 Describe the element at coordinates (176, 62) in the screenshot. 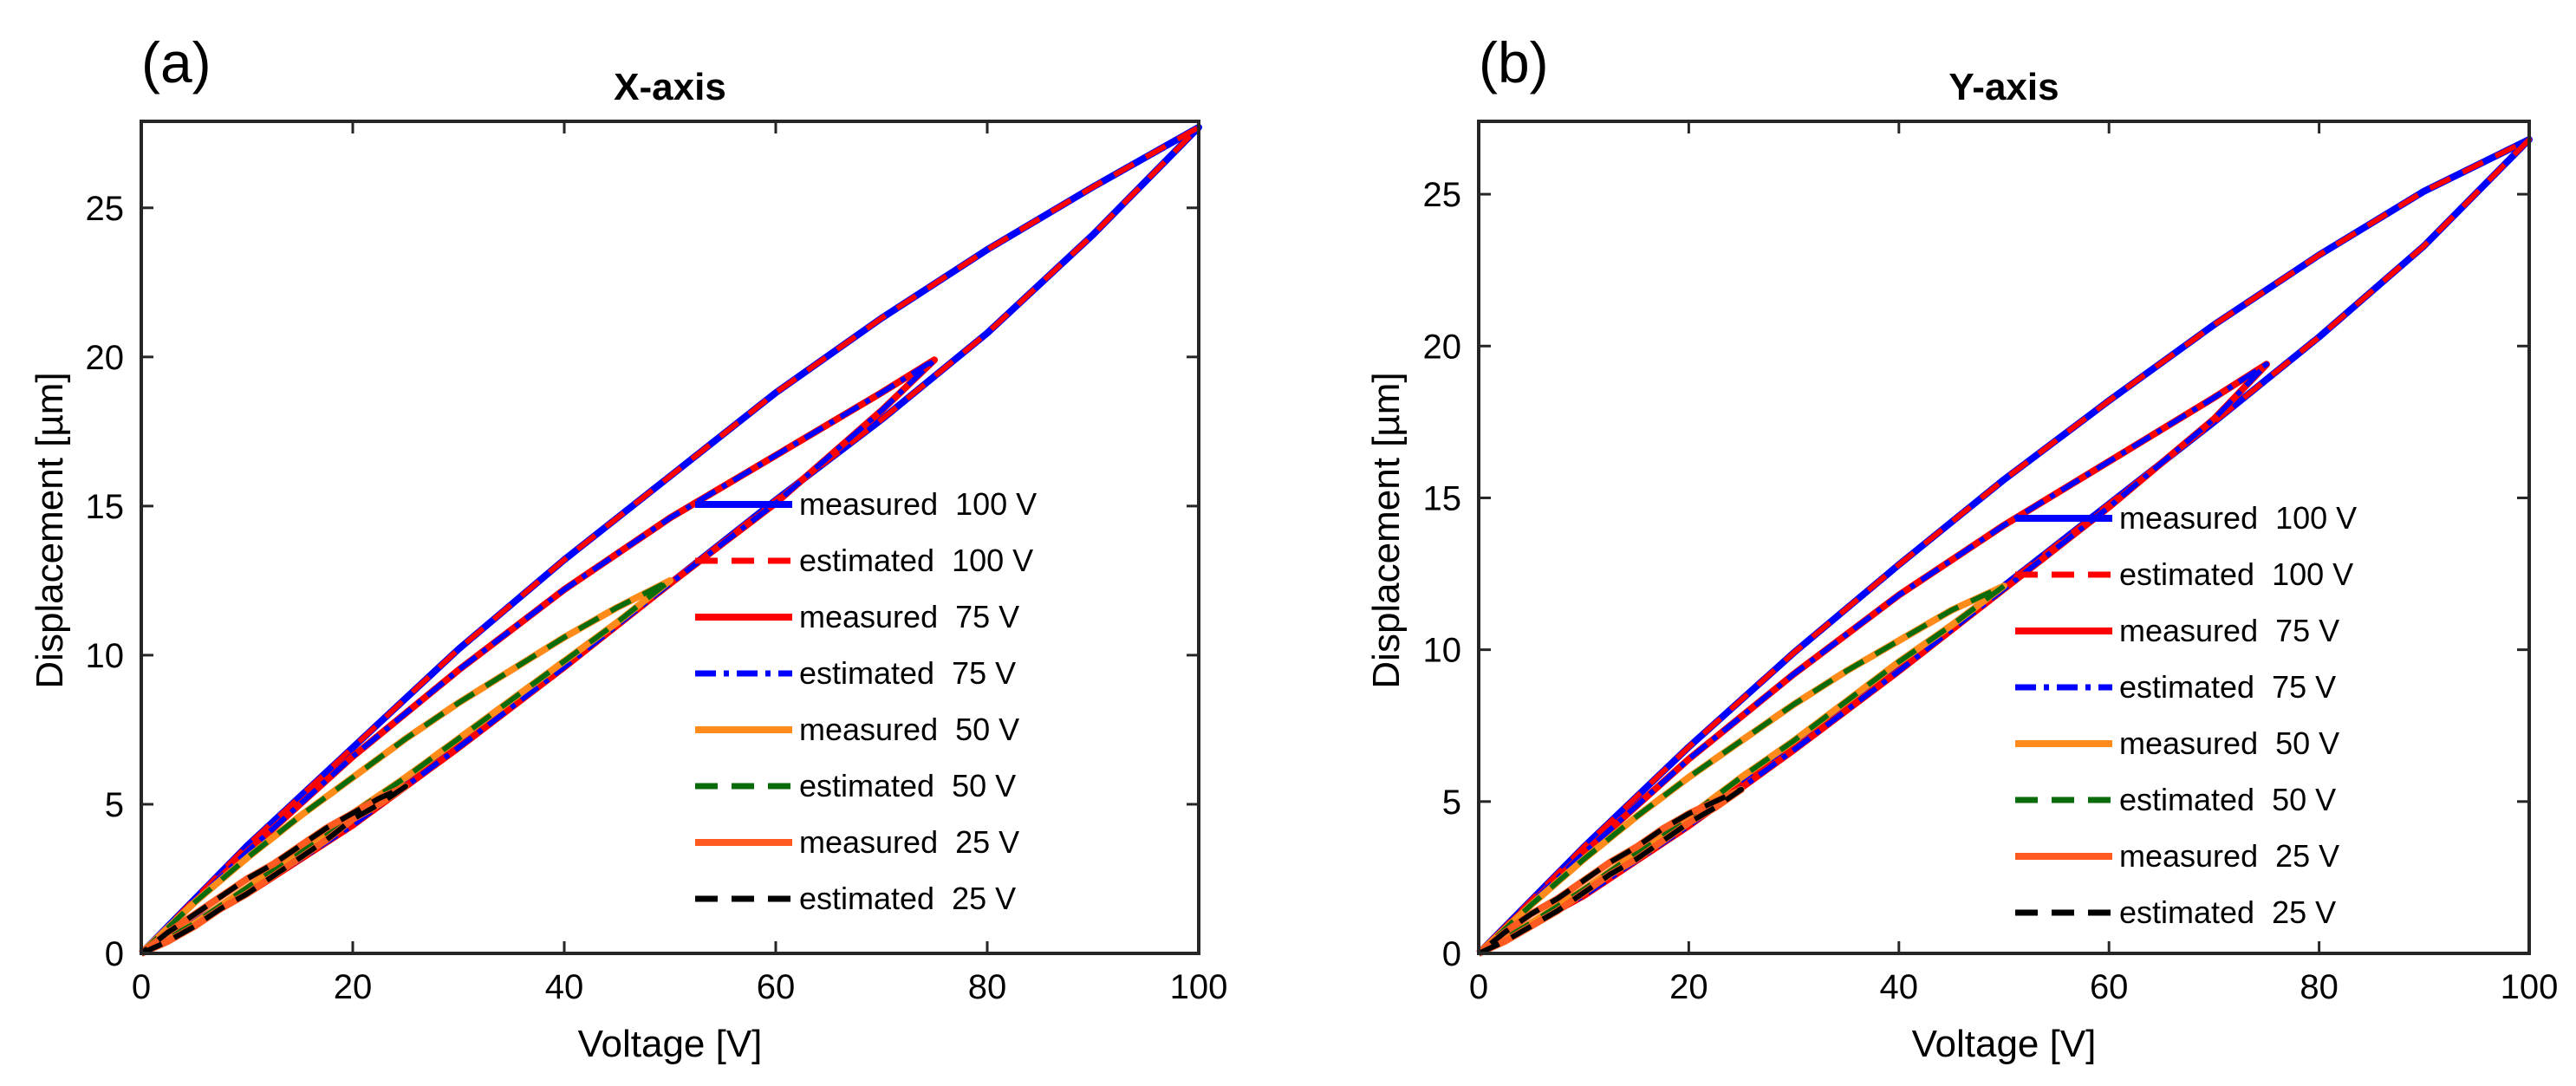

I see `panel-label: (a)` at that location.